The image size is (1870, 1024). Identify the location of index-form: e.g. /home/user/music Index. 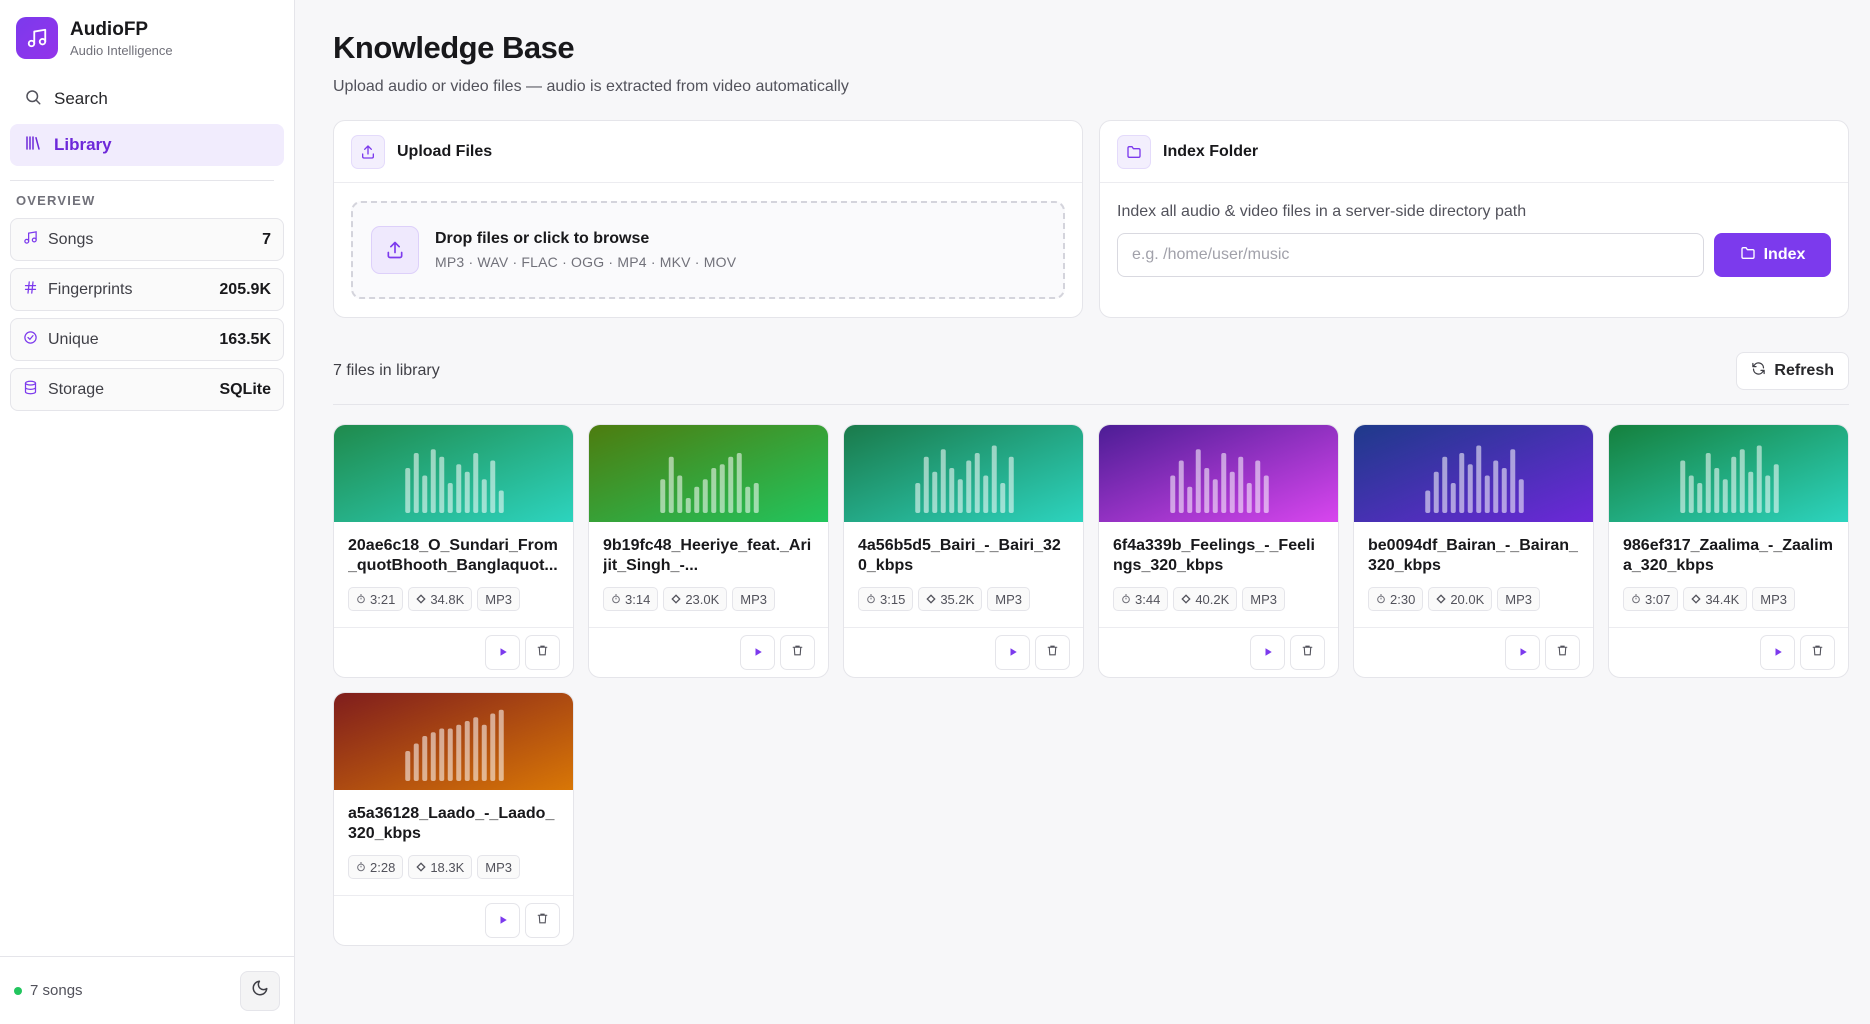
(1474, 249).